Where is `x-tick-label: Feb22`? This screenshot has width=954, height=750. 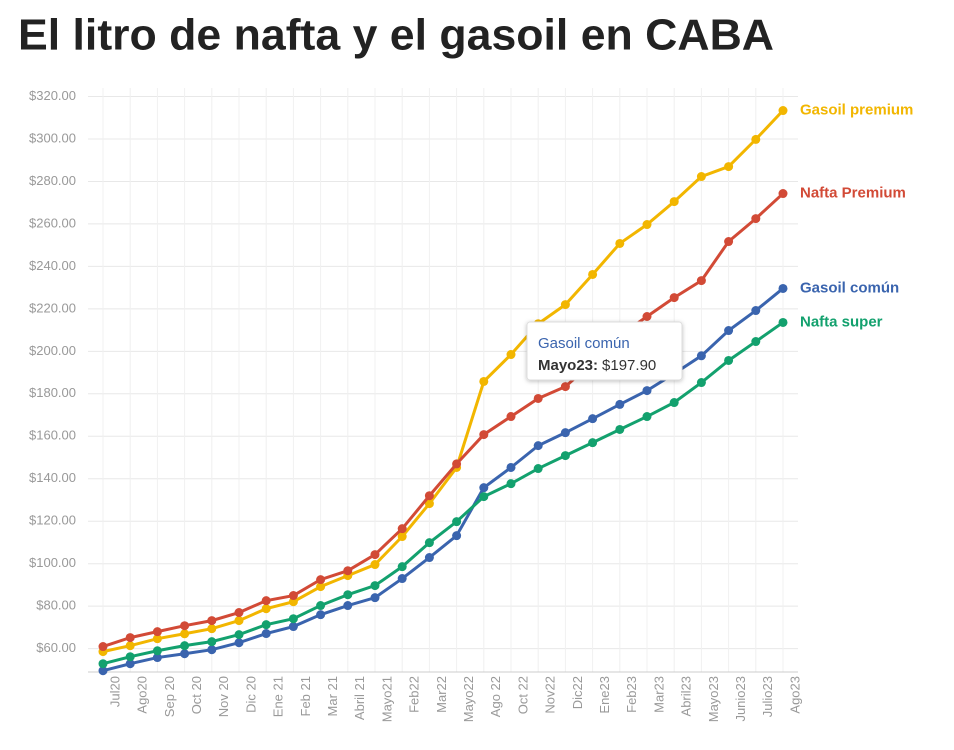 x-tick-label: Feb22 is located at coordinates (414, 694).